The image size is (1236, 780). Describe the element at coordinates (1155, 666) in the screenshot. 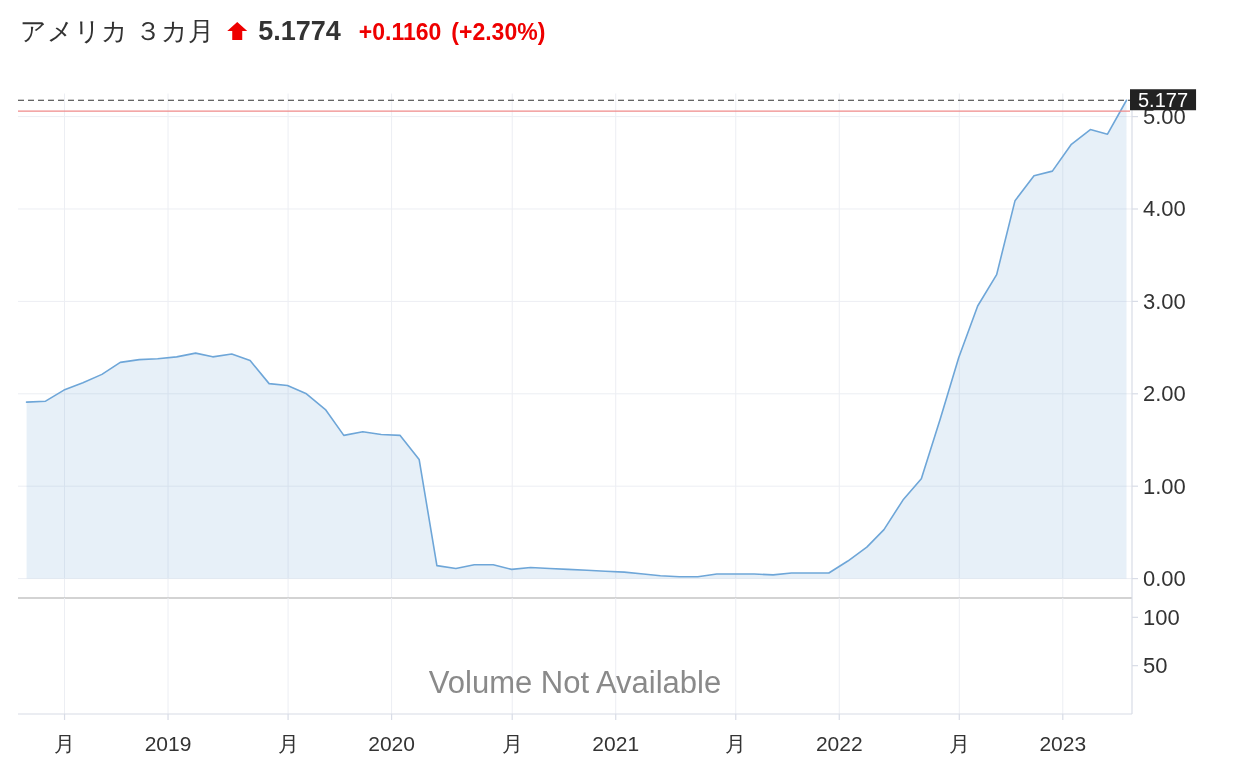

I see `y-tick-label: 50` at that location.